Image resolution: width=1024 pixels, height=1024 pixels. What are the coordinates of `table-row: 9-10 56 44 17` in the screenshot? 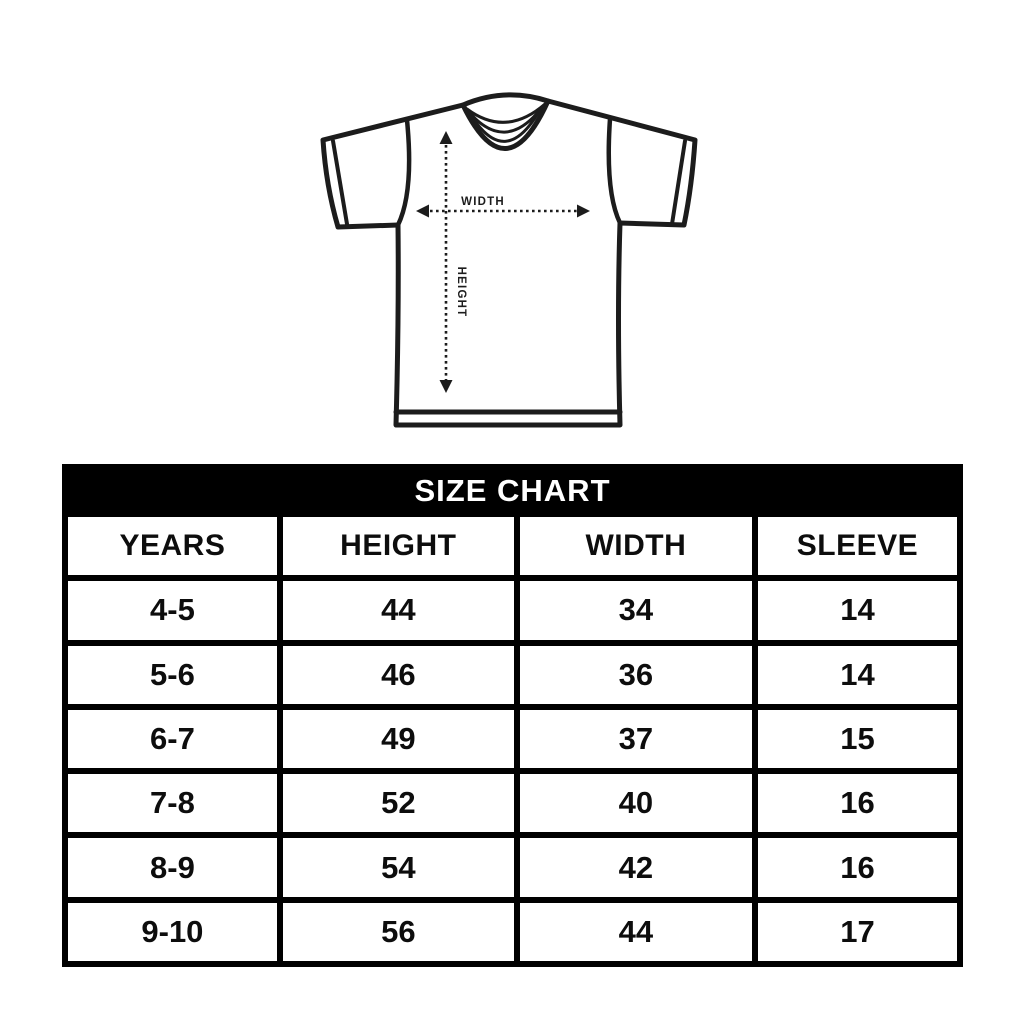 It's located at (513, 931).